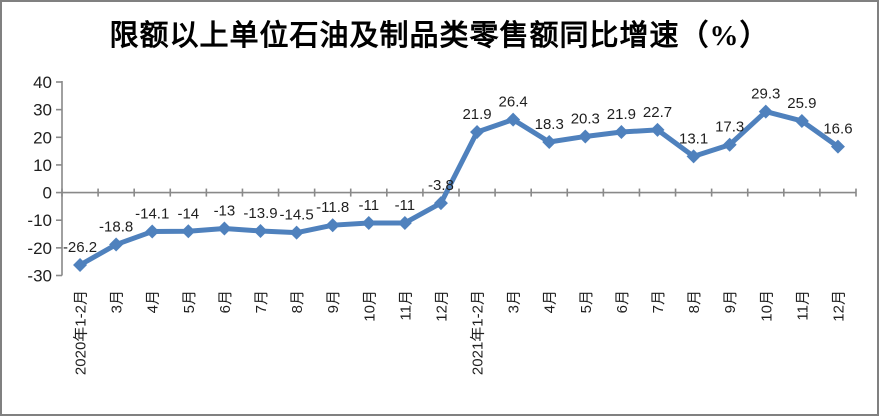  I want to click on data-label: -14.1, so click(152, 214).